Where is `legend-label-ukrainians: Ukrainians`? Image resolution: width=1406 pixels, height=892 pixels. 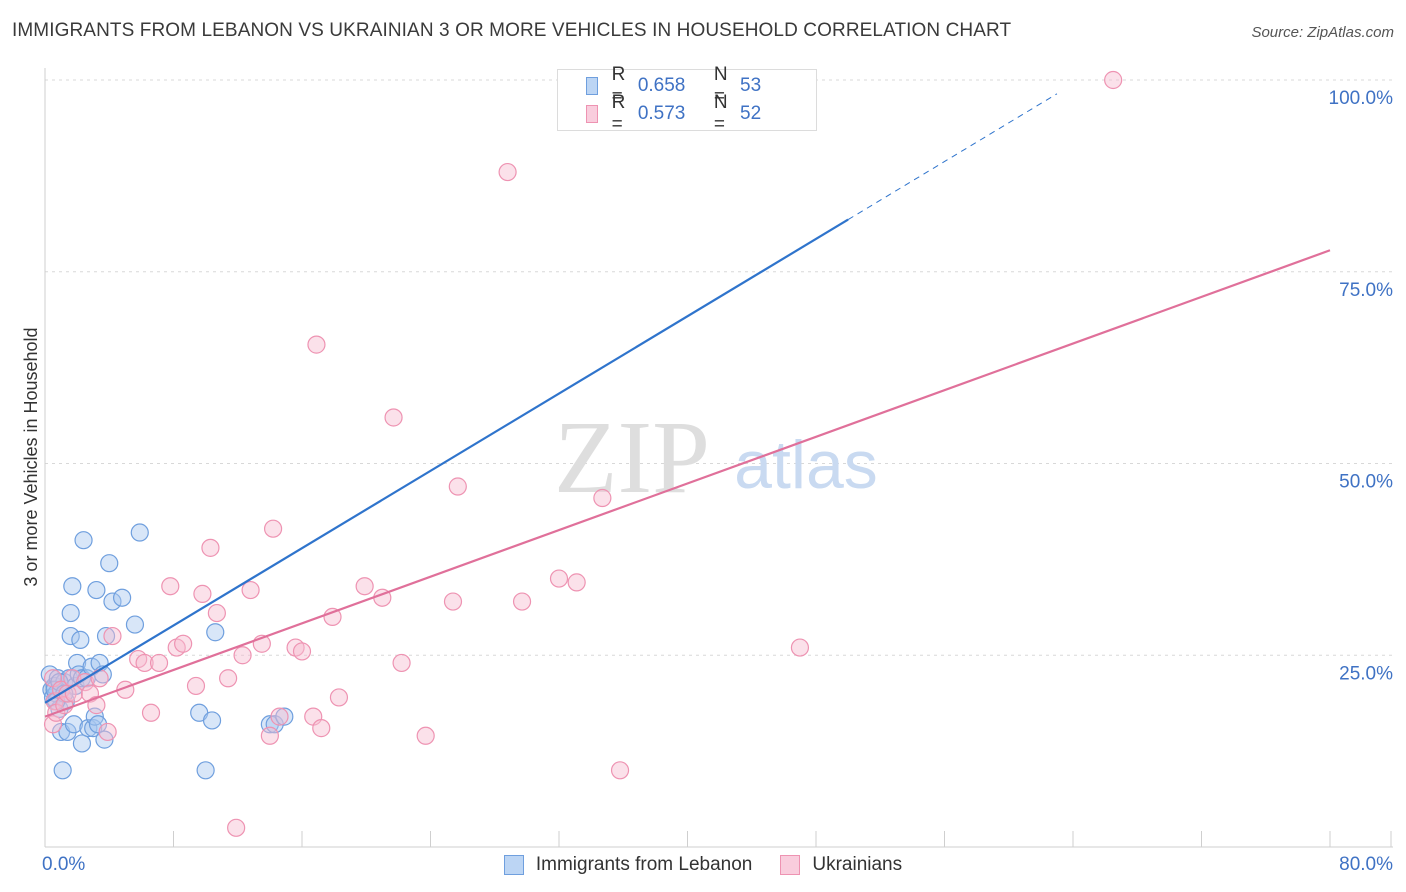 legend-label-ukrainians: Ukrainians is located at coordinates (857, 864).